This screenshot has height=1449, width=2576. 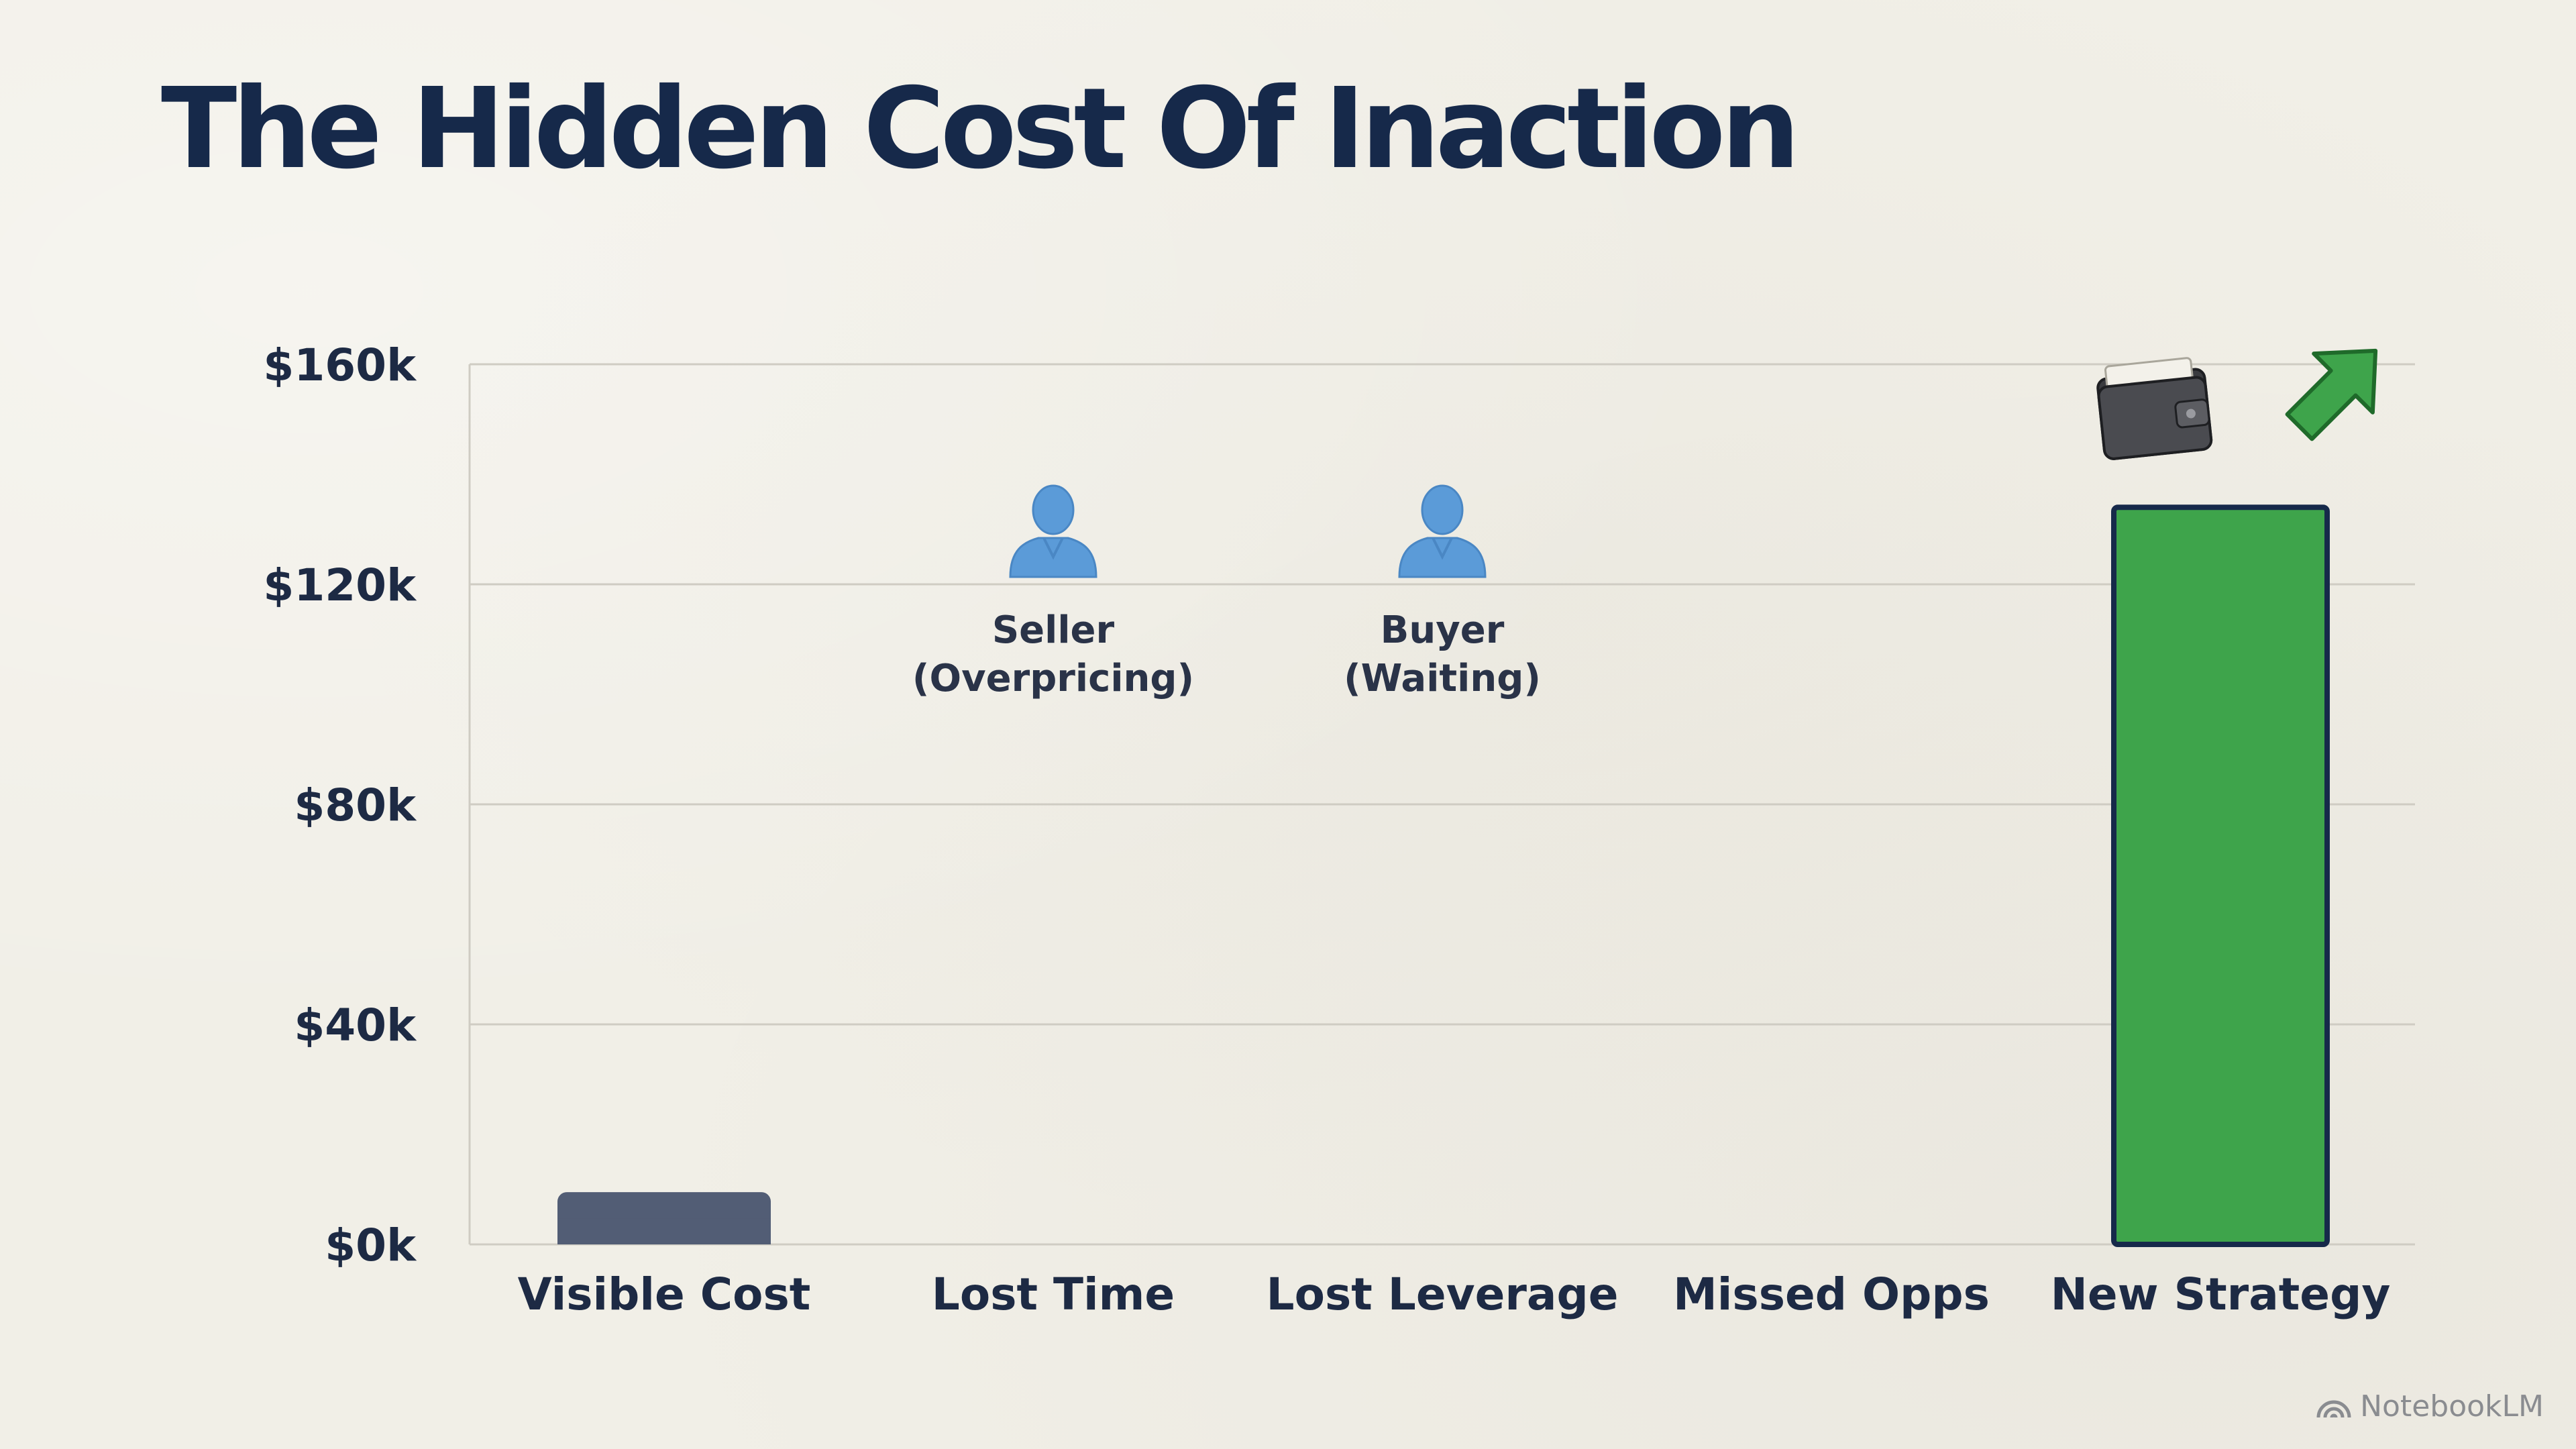 I want to click on up-arrow-icon, so click(x=2331, y=394).